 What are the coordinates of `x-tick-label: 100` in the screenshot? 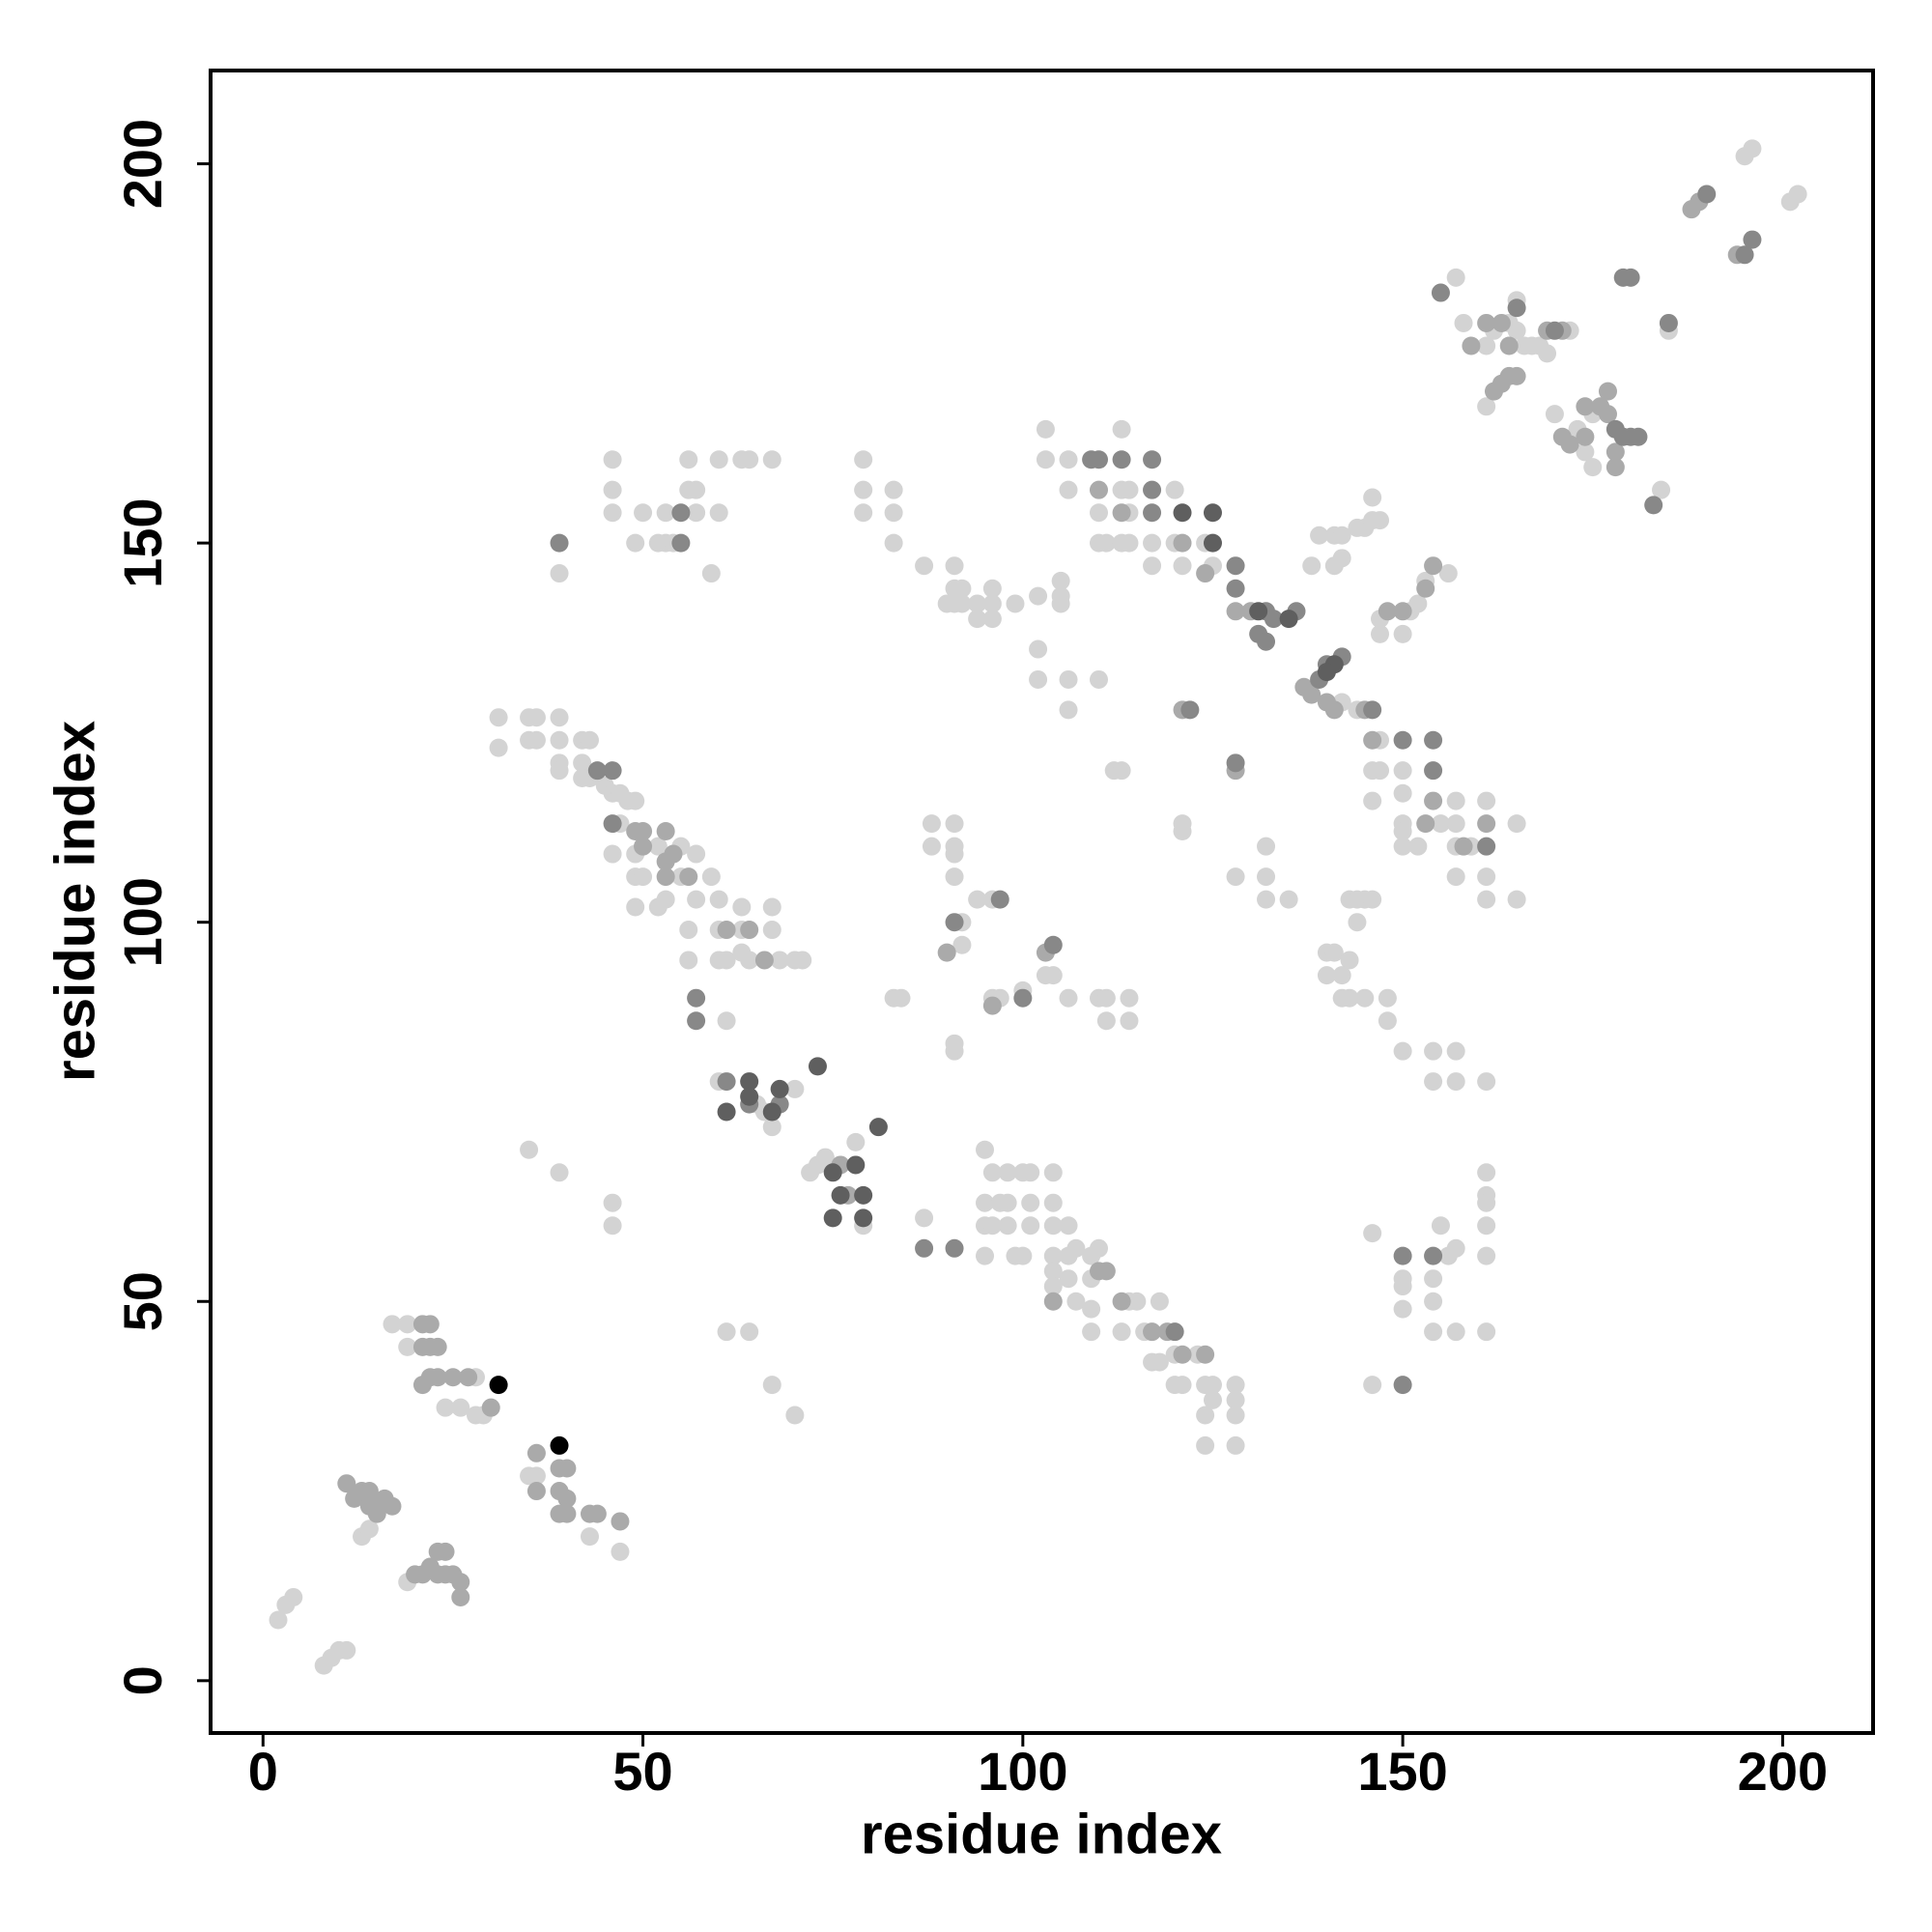 It's located at (1022, 1771).